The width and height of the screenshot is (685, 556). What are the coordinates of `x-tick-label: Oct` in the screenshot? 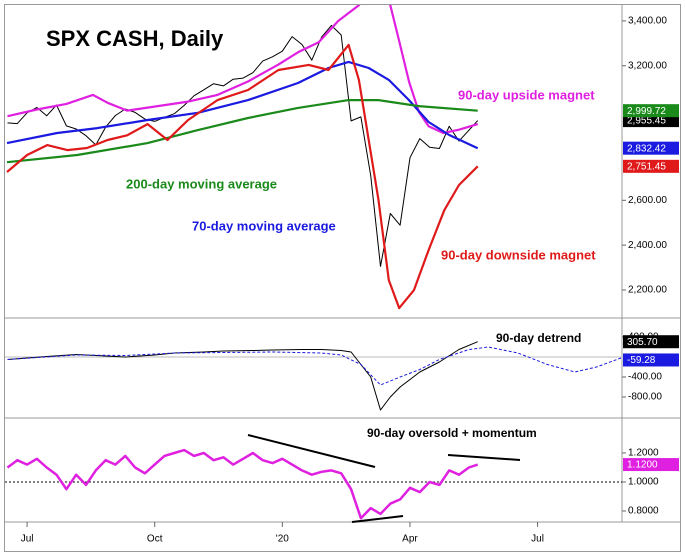 It's located at (155, 539).